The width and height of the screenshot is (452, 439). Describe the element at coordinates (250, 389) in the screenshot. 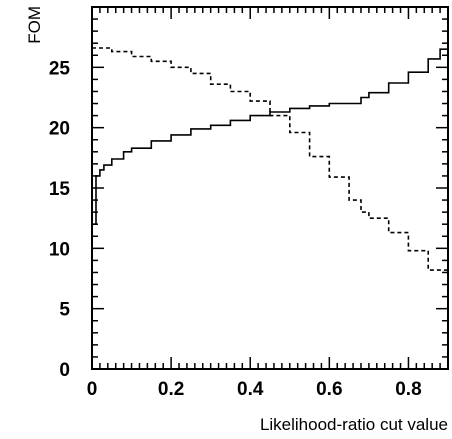

I see `x-tick-label: 0.4` at that location.